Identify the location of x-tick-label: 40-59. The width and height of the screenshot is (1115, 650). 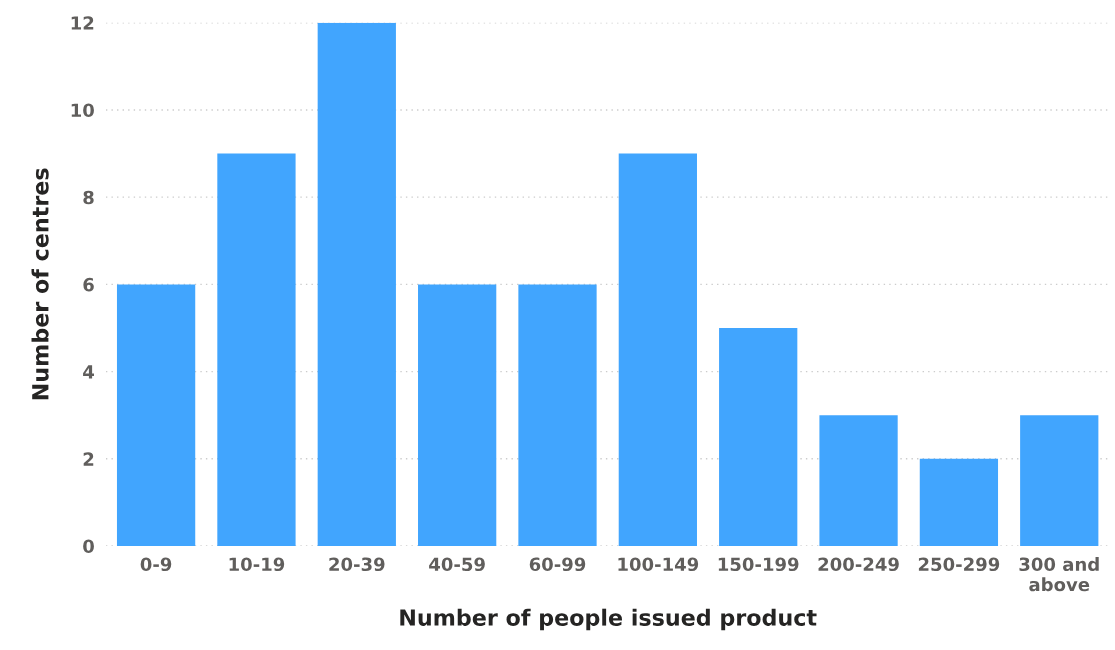
(457, 564).